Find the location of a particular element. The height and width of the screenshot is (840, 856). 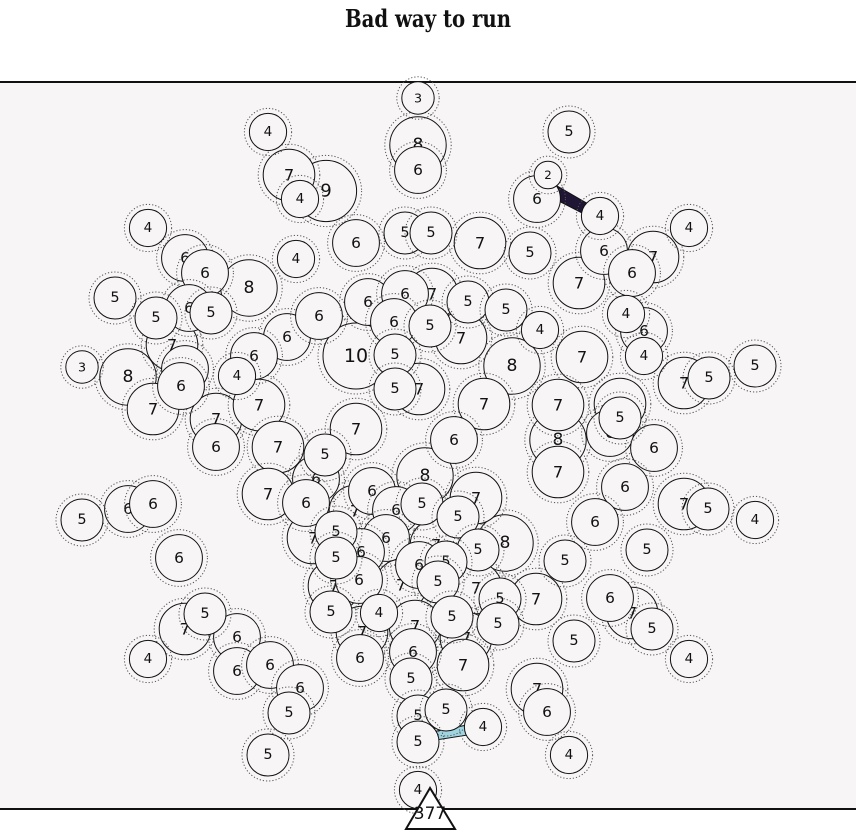

node: 2 is located at coordinates (548, 175).